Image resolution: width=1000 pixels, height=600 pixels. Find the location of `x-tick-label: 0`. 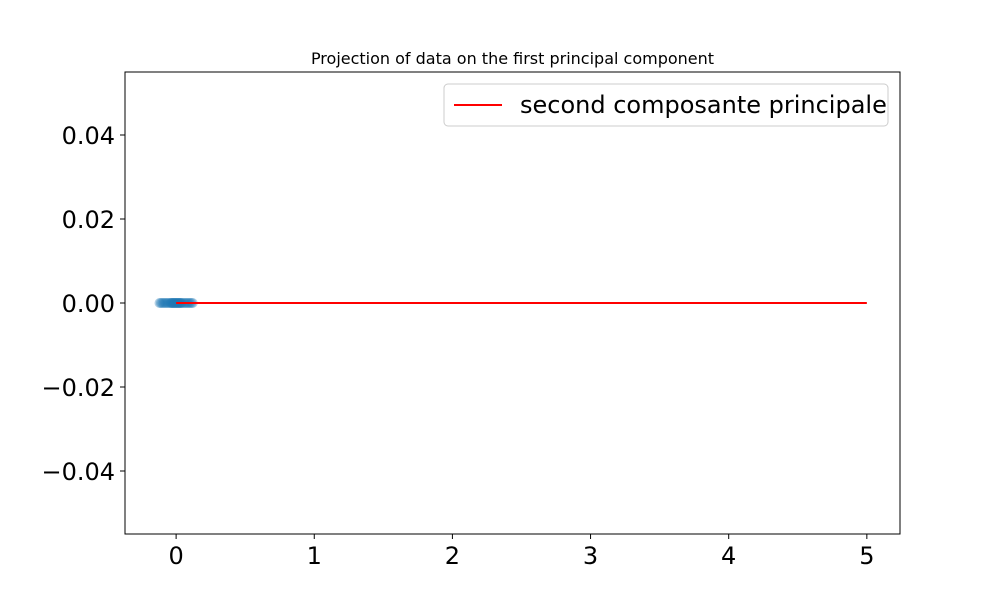

x-tick-label: 0 is located at coordinates (175, 556).